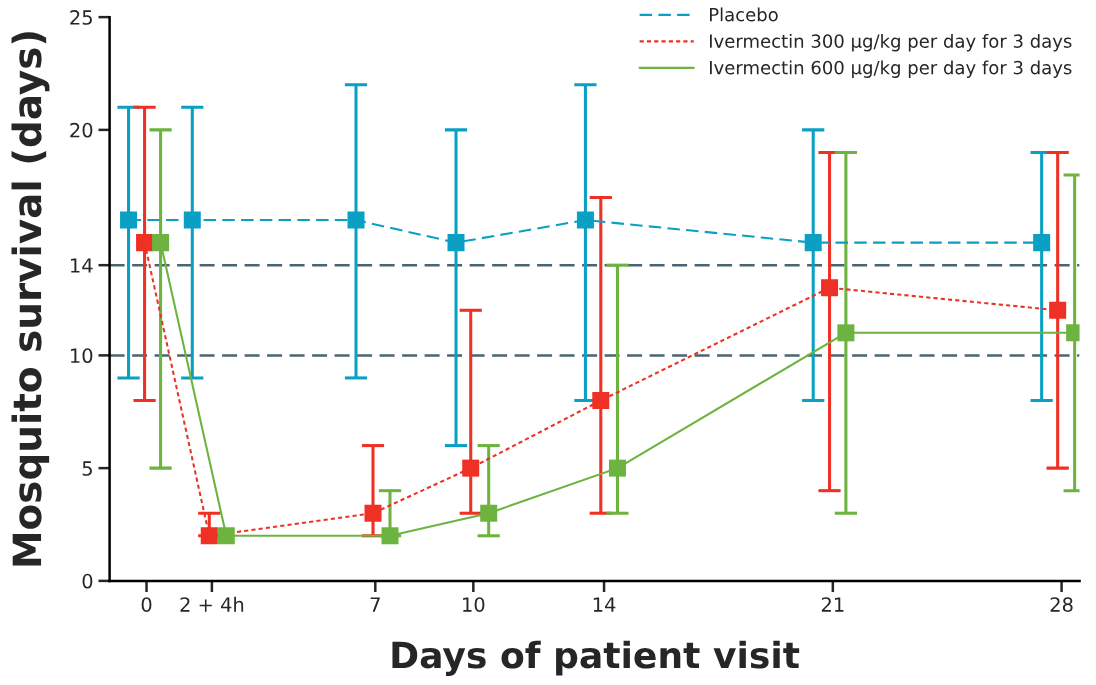 This screenshot has width=1096, height=685. What do you see at coordinates (474, 604) in the screenshot?
I see `x-tick-label: 10` at bounding box center [474, 604].